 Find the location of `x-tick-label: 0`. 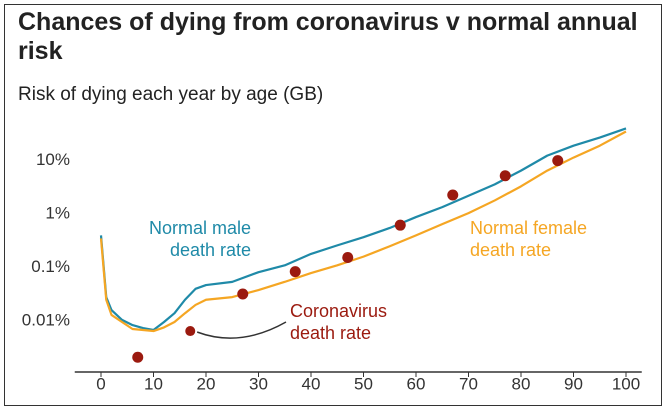

x-tick-label: 0 is located at coordinates (100, 383).